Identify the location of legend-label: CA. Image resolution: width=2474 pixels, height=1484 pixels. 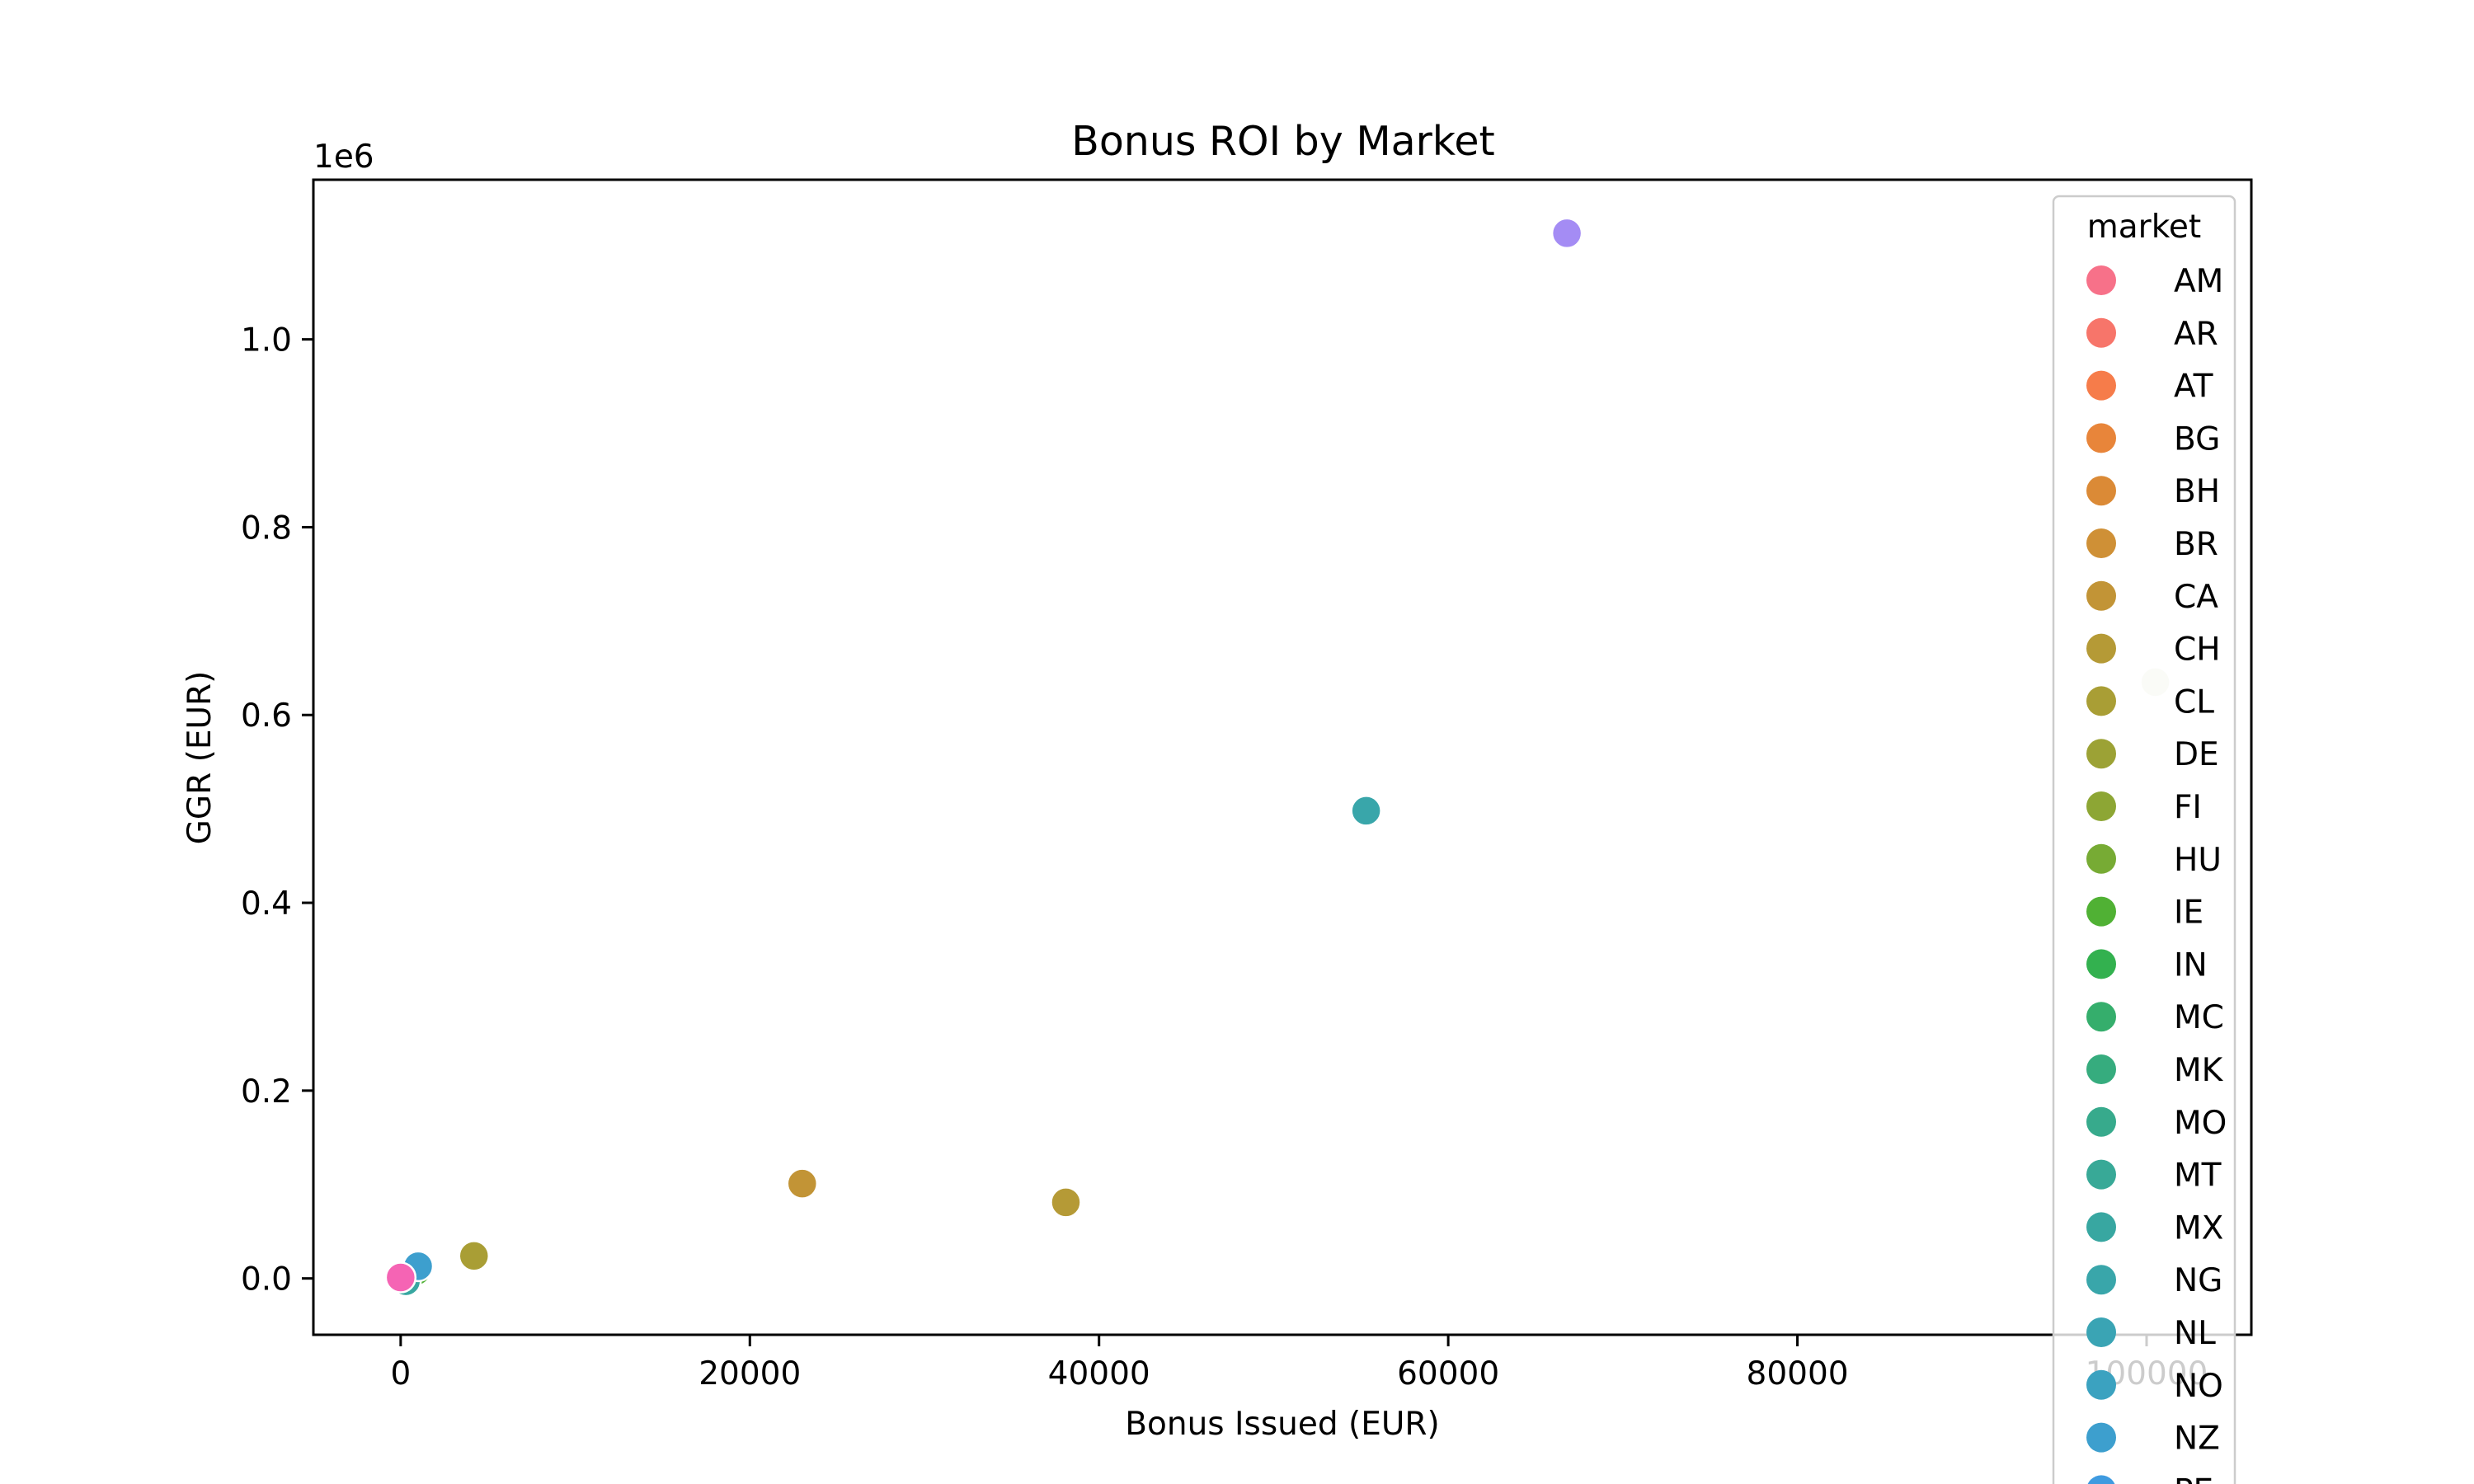
(2196, 597).